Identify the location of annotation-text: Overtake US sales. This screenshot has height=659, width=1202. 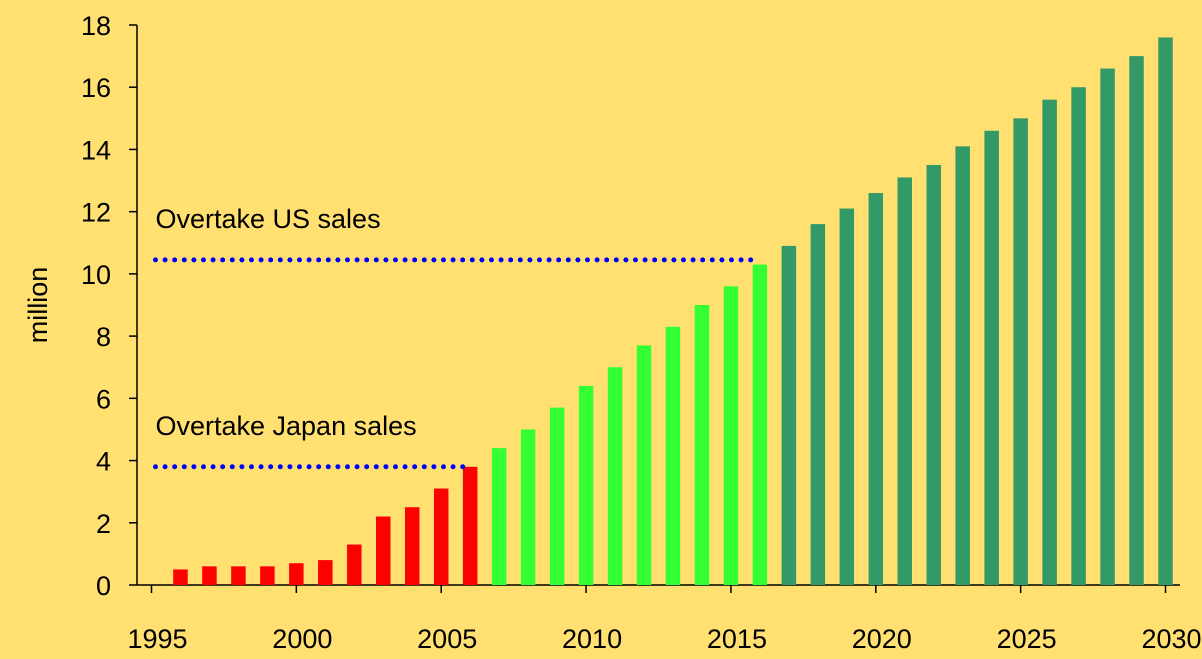
(267, 219).